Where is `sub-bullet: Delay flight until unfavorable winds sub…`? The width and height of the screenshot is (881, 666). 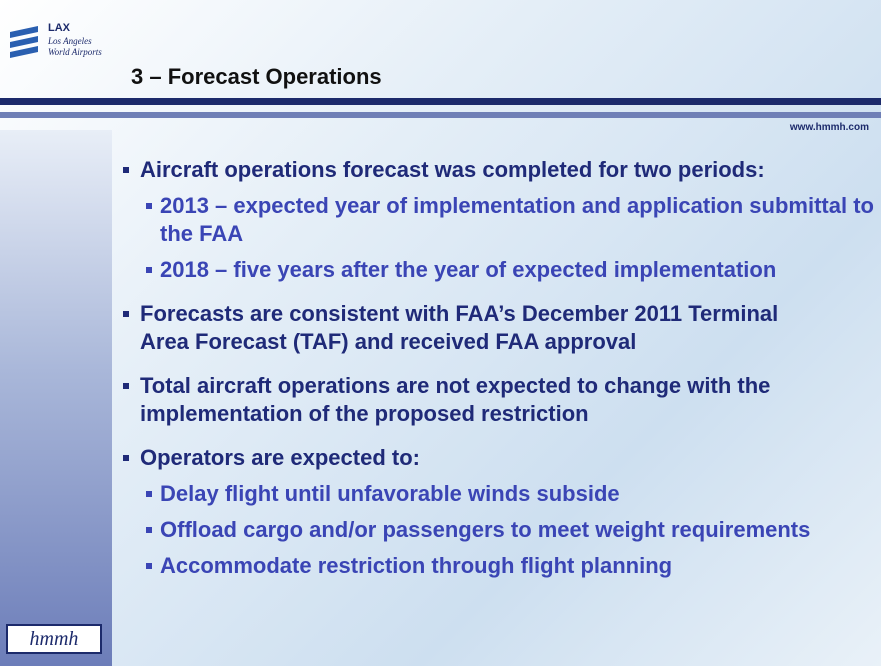
sub-bullet: Delay flight until unfavorable winds sub… is located at coordinates (390, 493).